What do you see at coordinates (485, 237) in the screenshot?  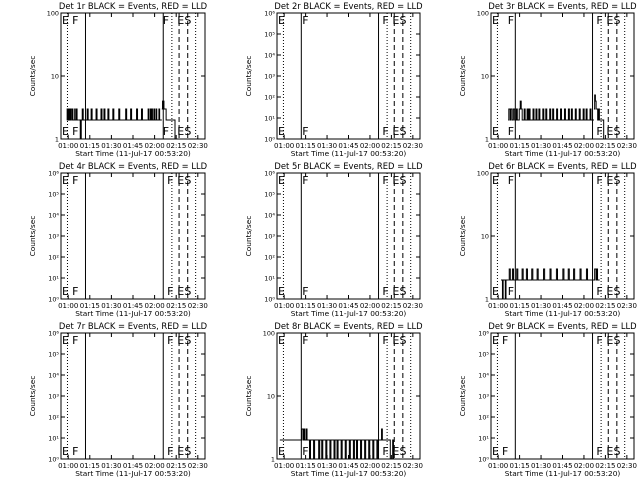 I see `y-tick-label: 10` at bounding box center [485, 237].